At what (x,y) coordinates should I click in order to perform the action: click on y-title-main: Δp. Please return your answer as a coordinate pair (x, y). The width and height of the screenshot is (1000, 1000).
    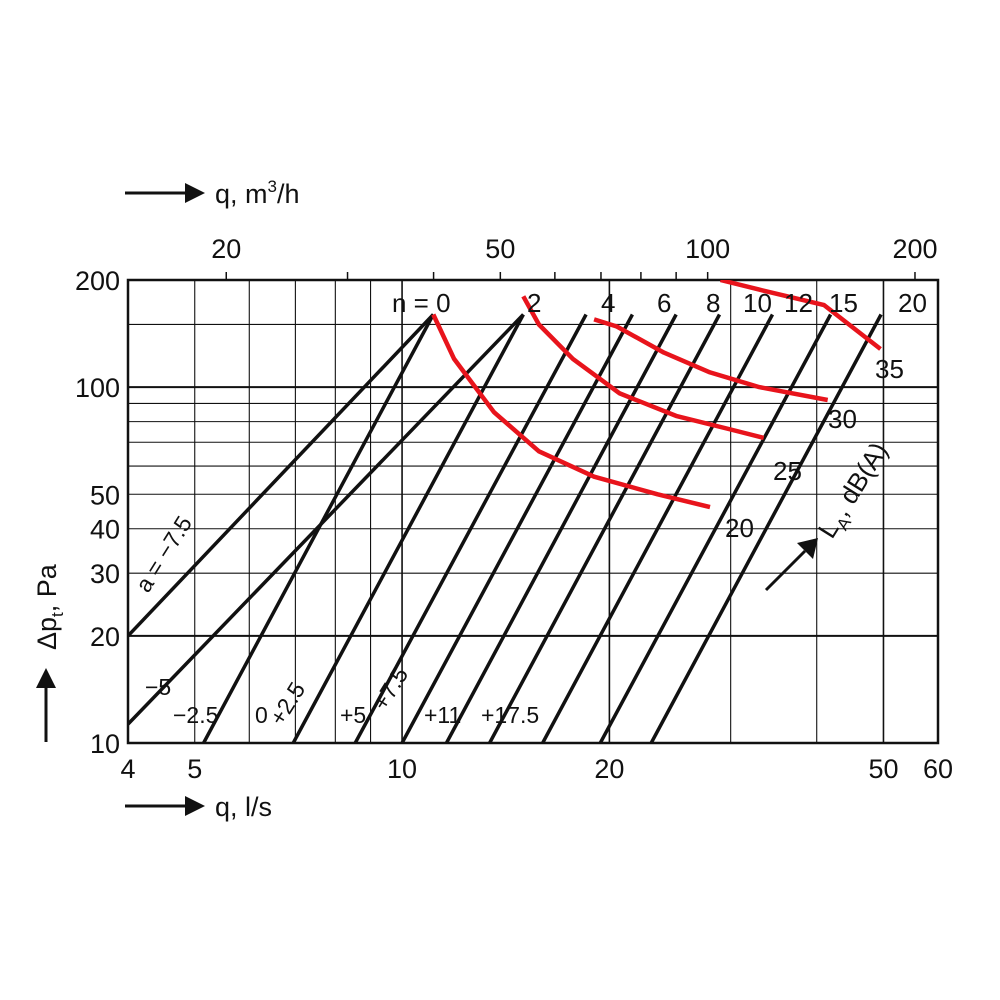
    Looking at the image, I should click on (47, 633).